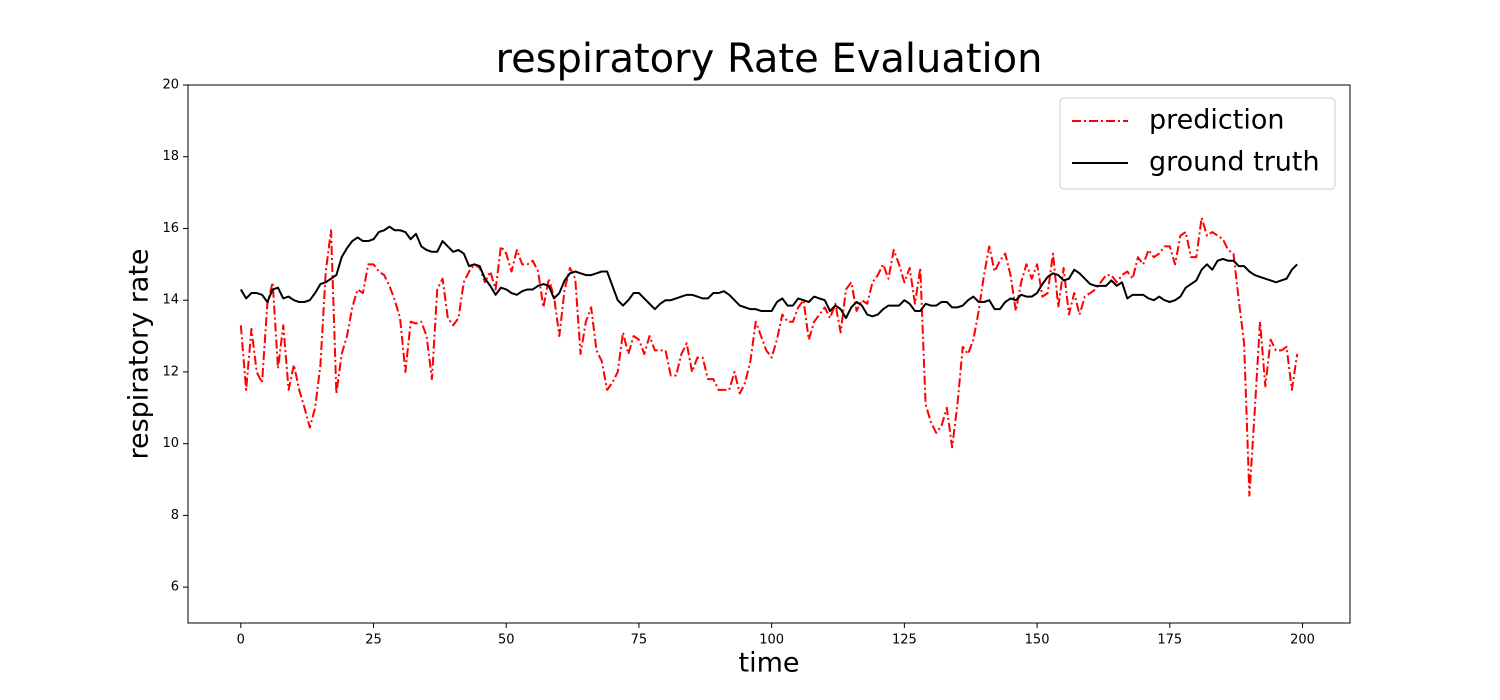 The height and width of the screenshot is (700, 1500). Describe the element at coordinates (768, 663) in the screenshot. I see `x-axis-label: time` at that location.